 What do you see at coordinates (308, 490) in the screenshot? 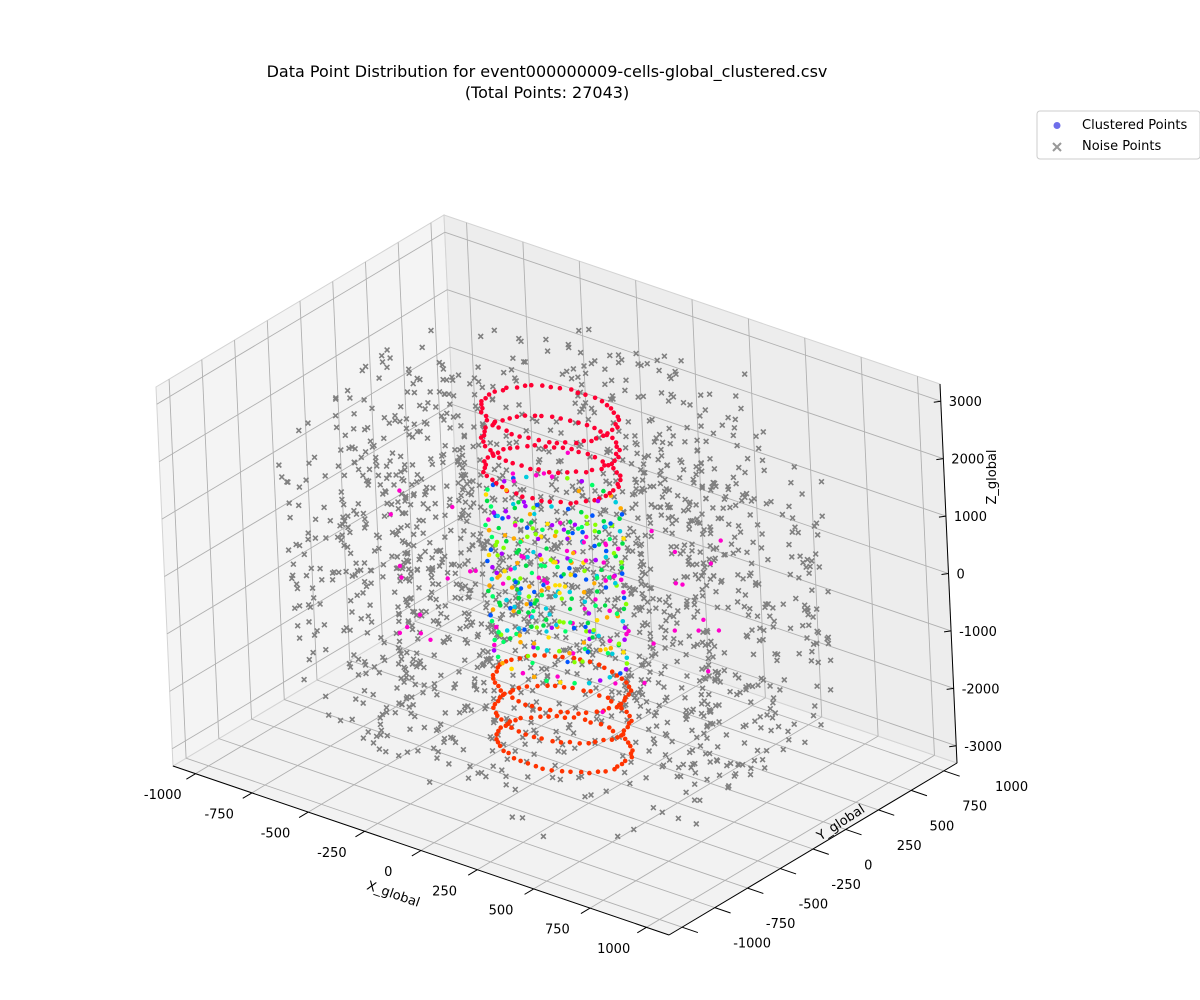
I see `grid-line-z-left` at bounding box center [308, 490].